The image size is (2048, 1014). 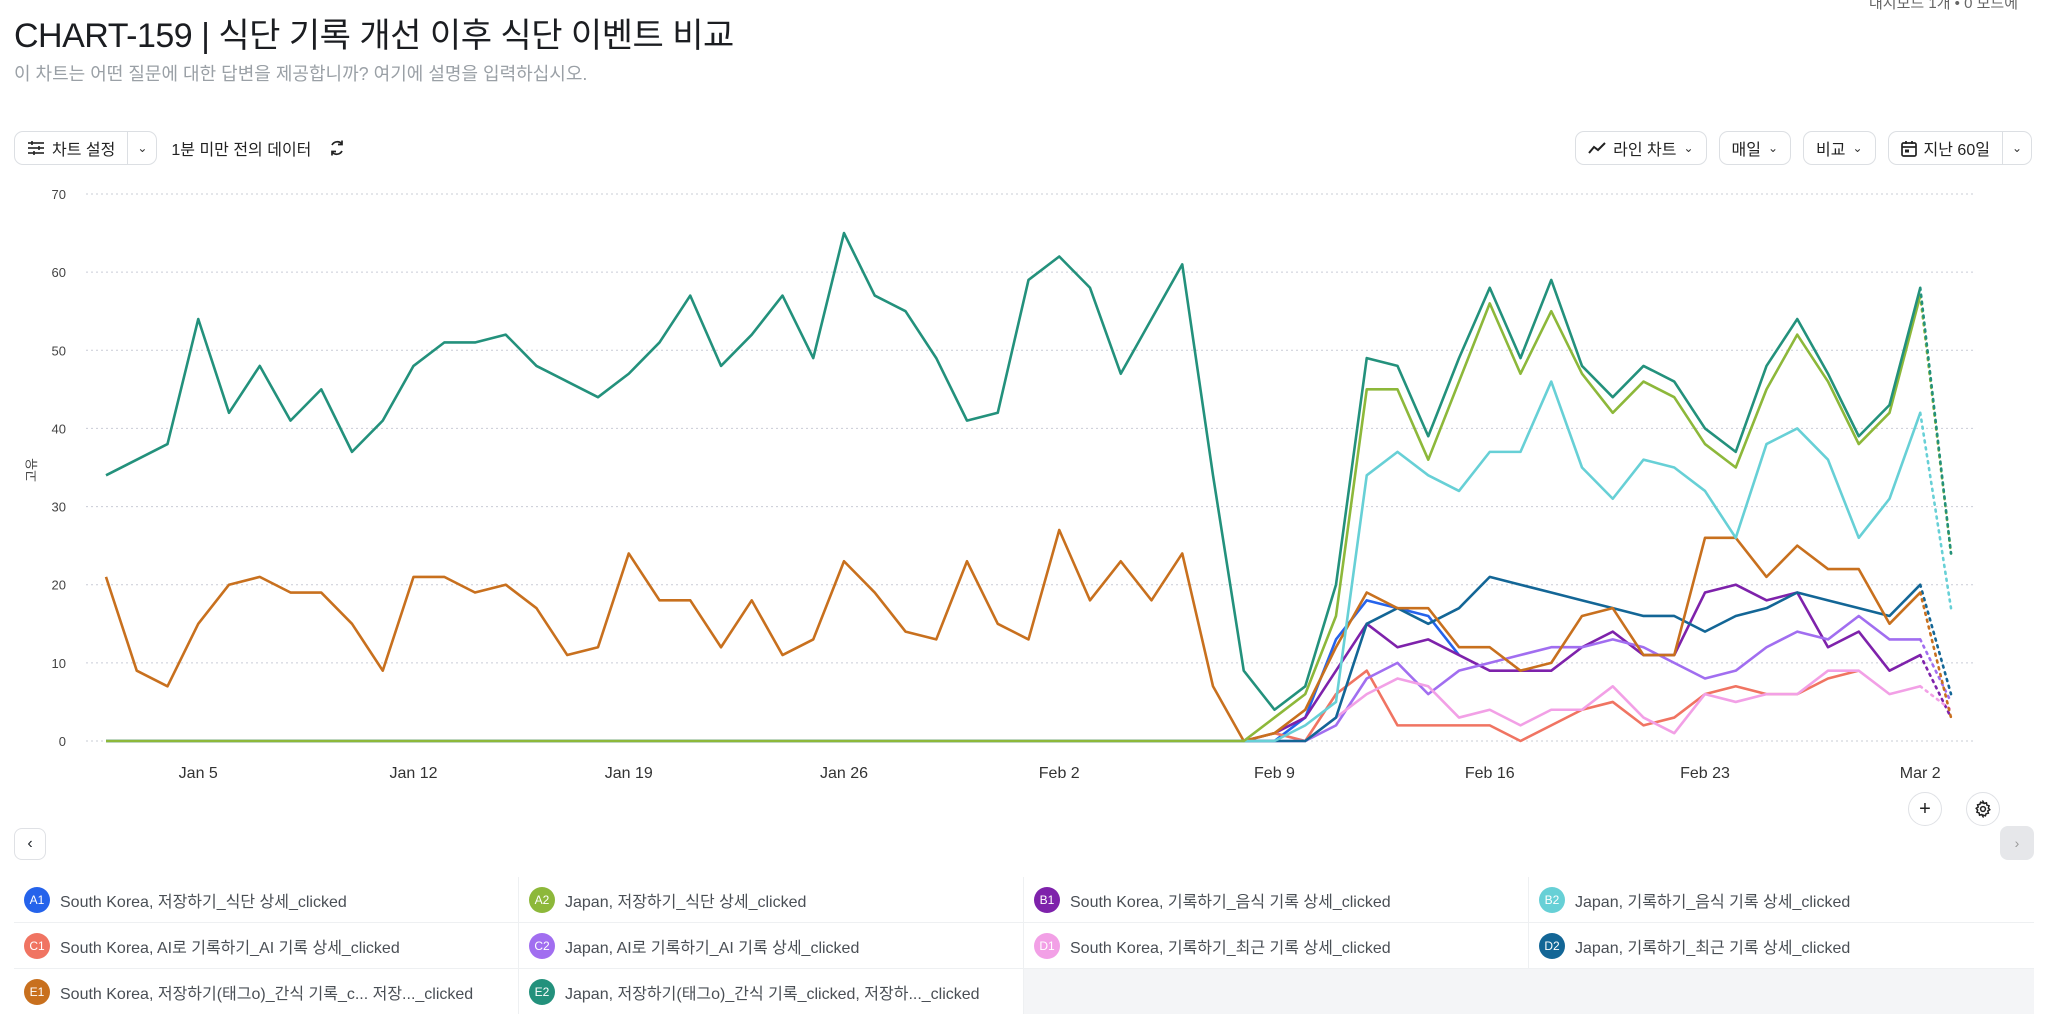 I want to click on chart-type-dropdown: 라인 차트 ⌄, so click(x=1641, y=148).